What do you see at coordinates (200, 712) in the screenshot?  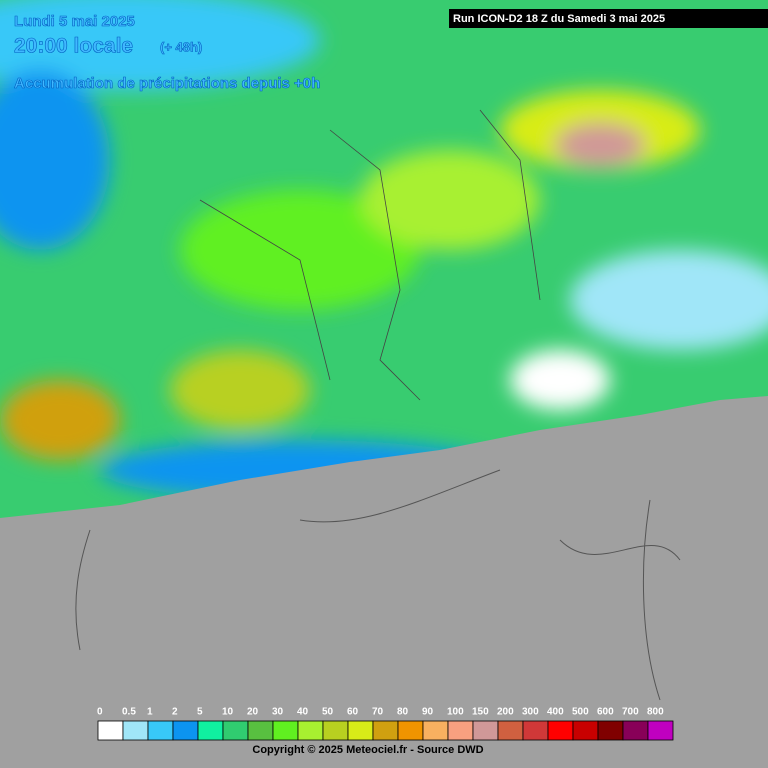 I see `legend-label: 5` at bounding box center [200, 712].